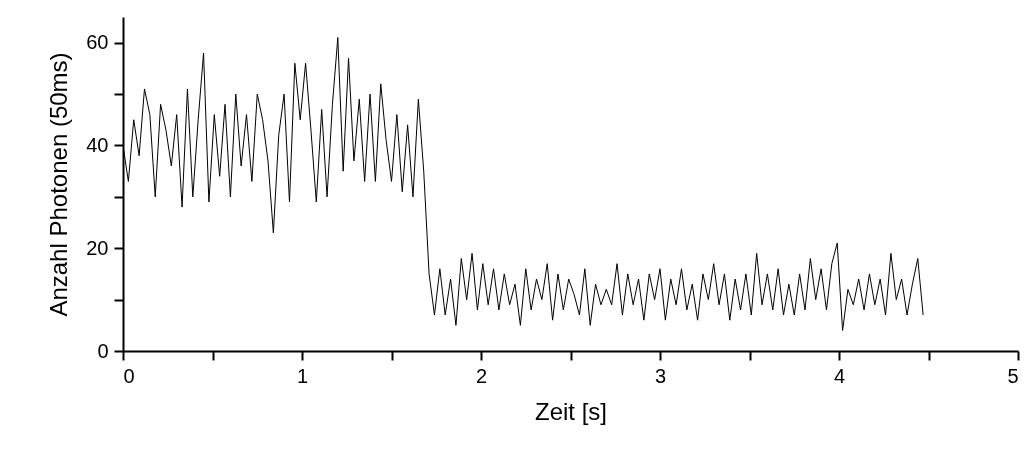  Describe the element at coordinates (103, 350) in the screenshot. I see `y-tick-label: 0` at that location.